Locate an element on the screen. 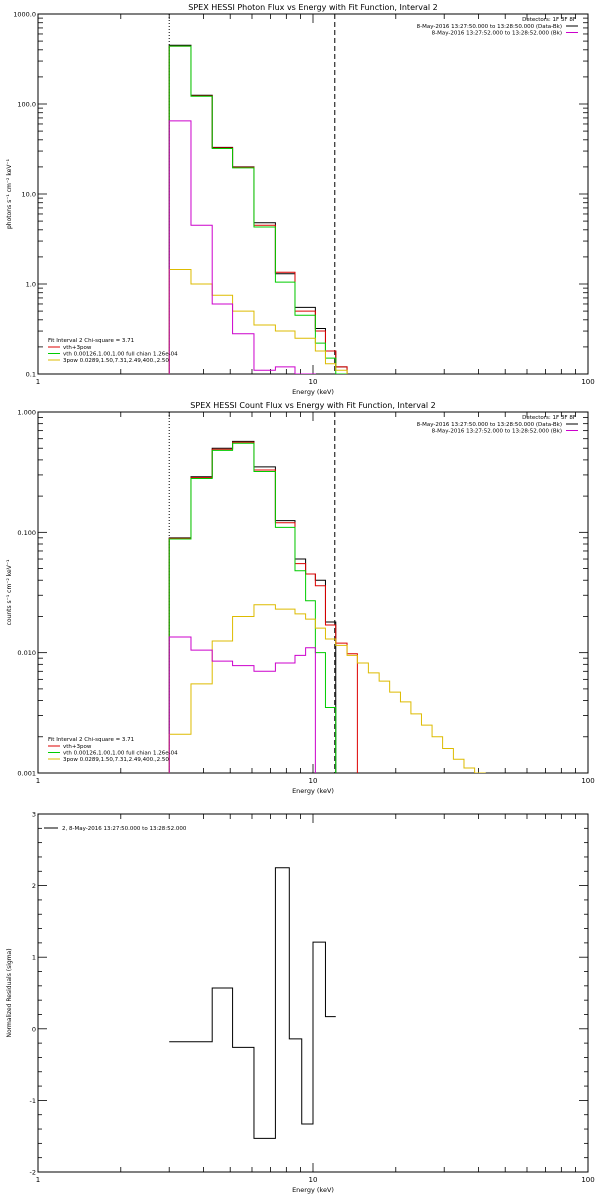 The width and height of the screenshot is (600, 1200). y-tick-label: 0.1 is located at coordinates (31, 375).